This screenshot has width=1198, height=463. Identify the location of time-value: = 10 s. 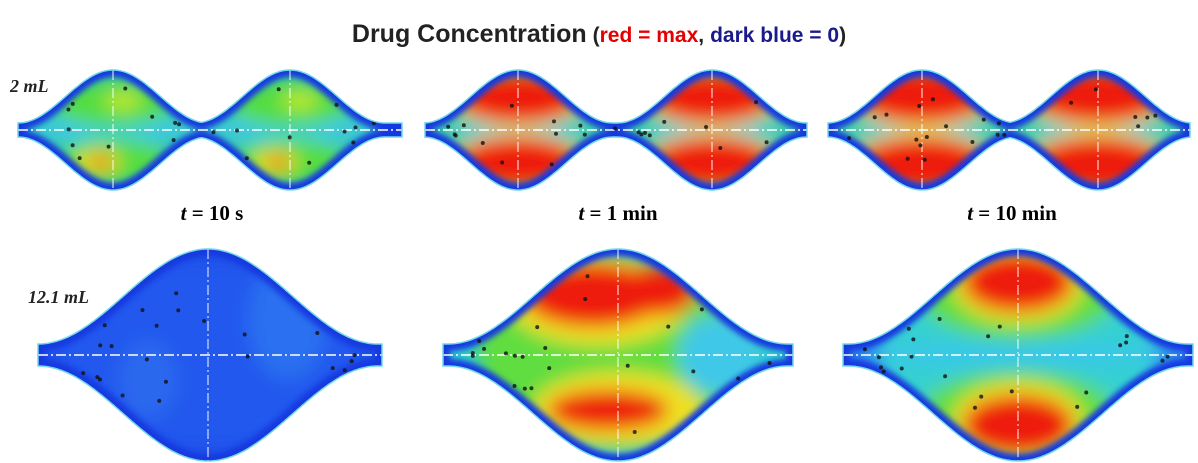
(218, 213).